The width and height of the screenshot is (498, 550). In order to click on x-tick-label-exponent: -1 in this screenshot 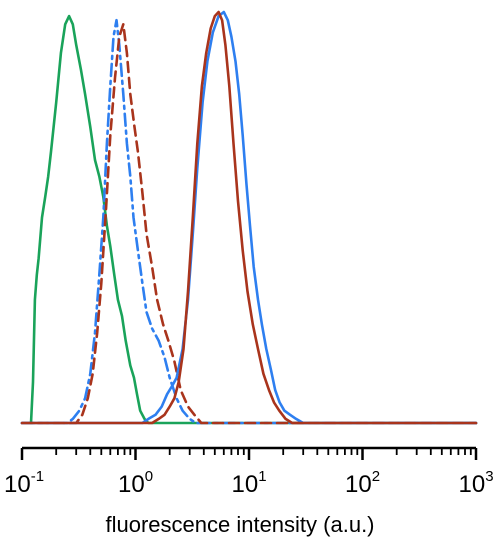, I will do `click(37, 476)`.